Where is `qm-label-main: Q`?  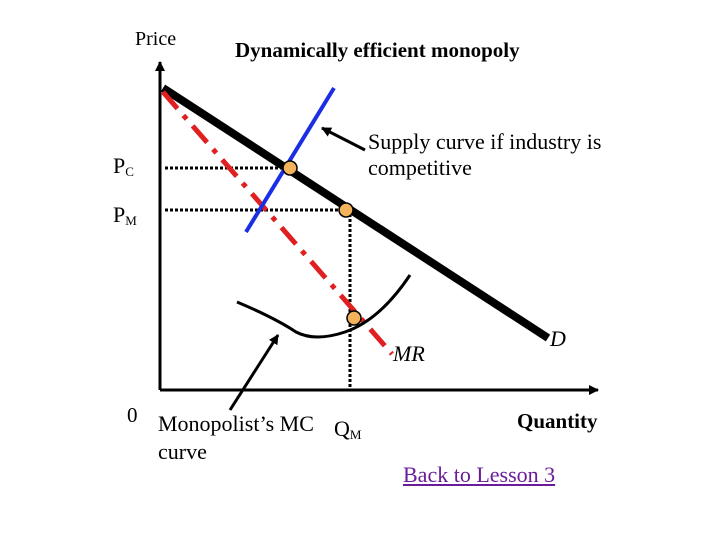
qm-label-main: Q is located at coordinates (342, 428).